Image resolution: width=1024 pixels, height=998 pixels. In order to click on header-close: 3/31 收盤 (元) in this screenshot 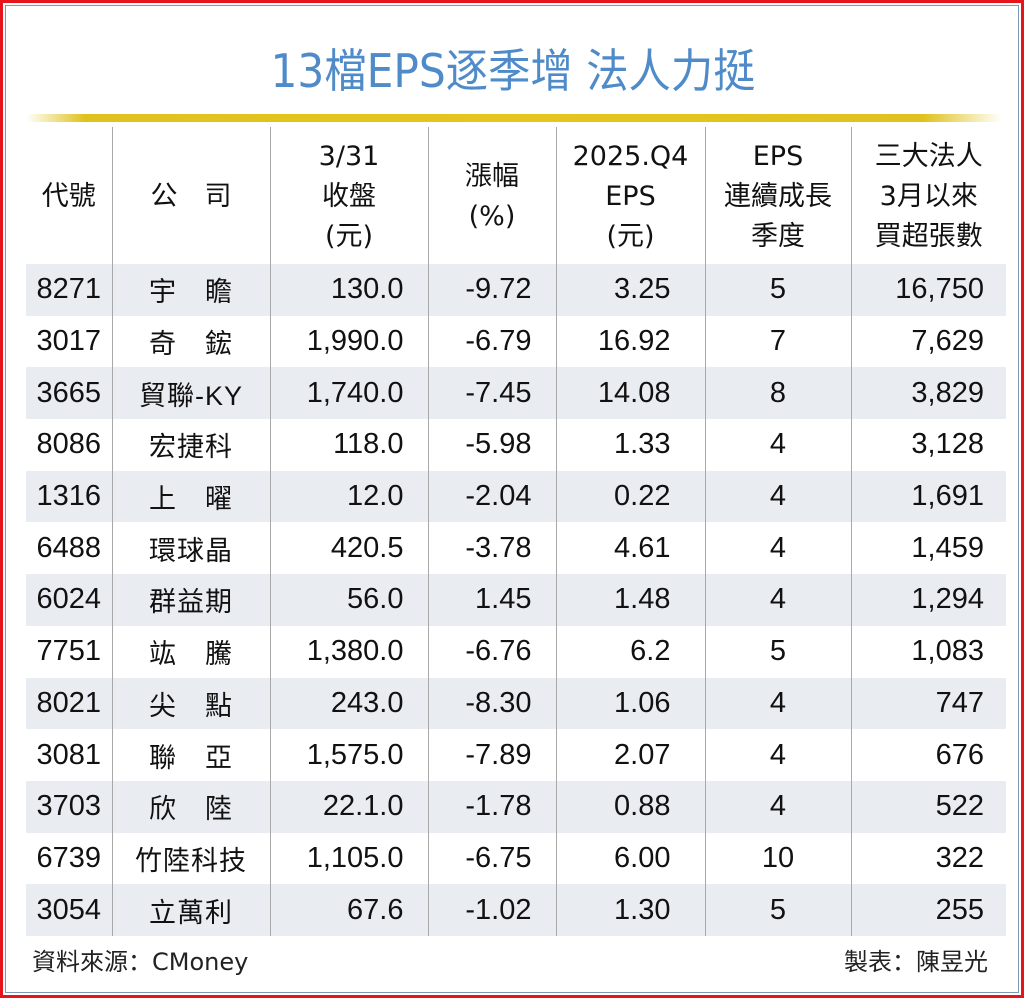, I will do `click(348, 195)`.